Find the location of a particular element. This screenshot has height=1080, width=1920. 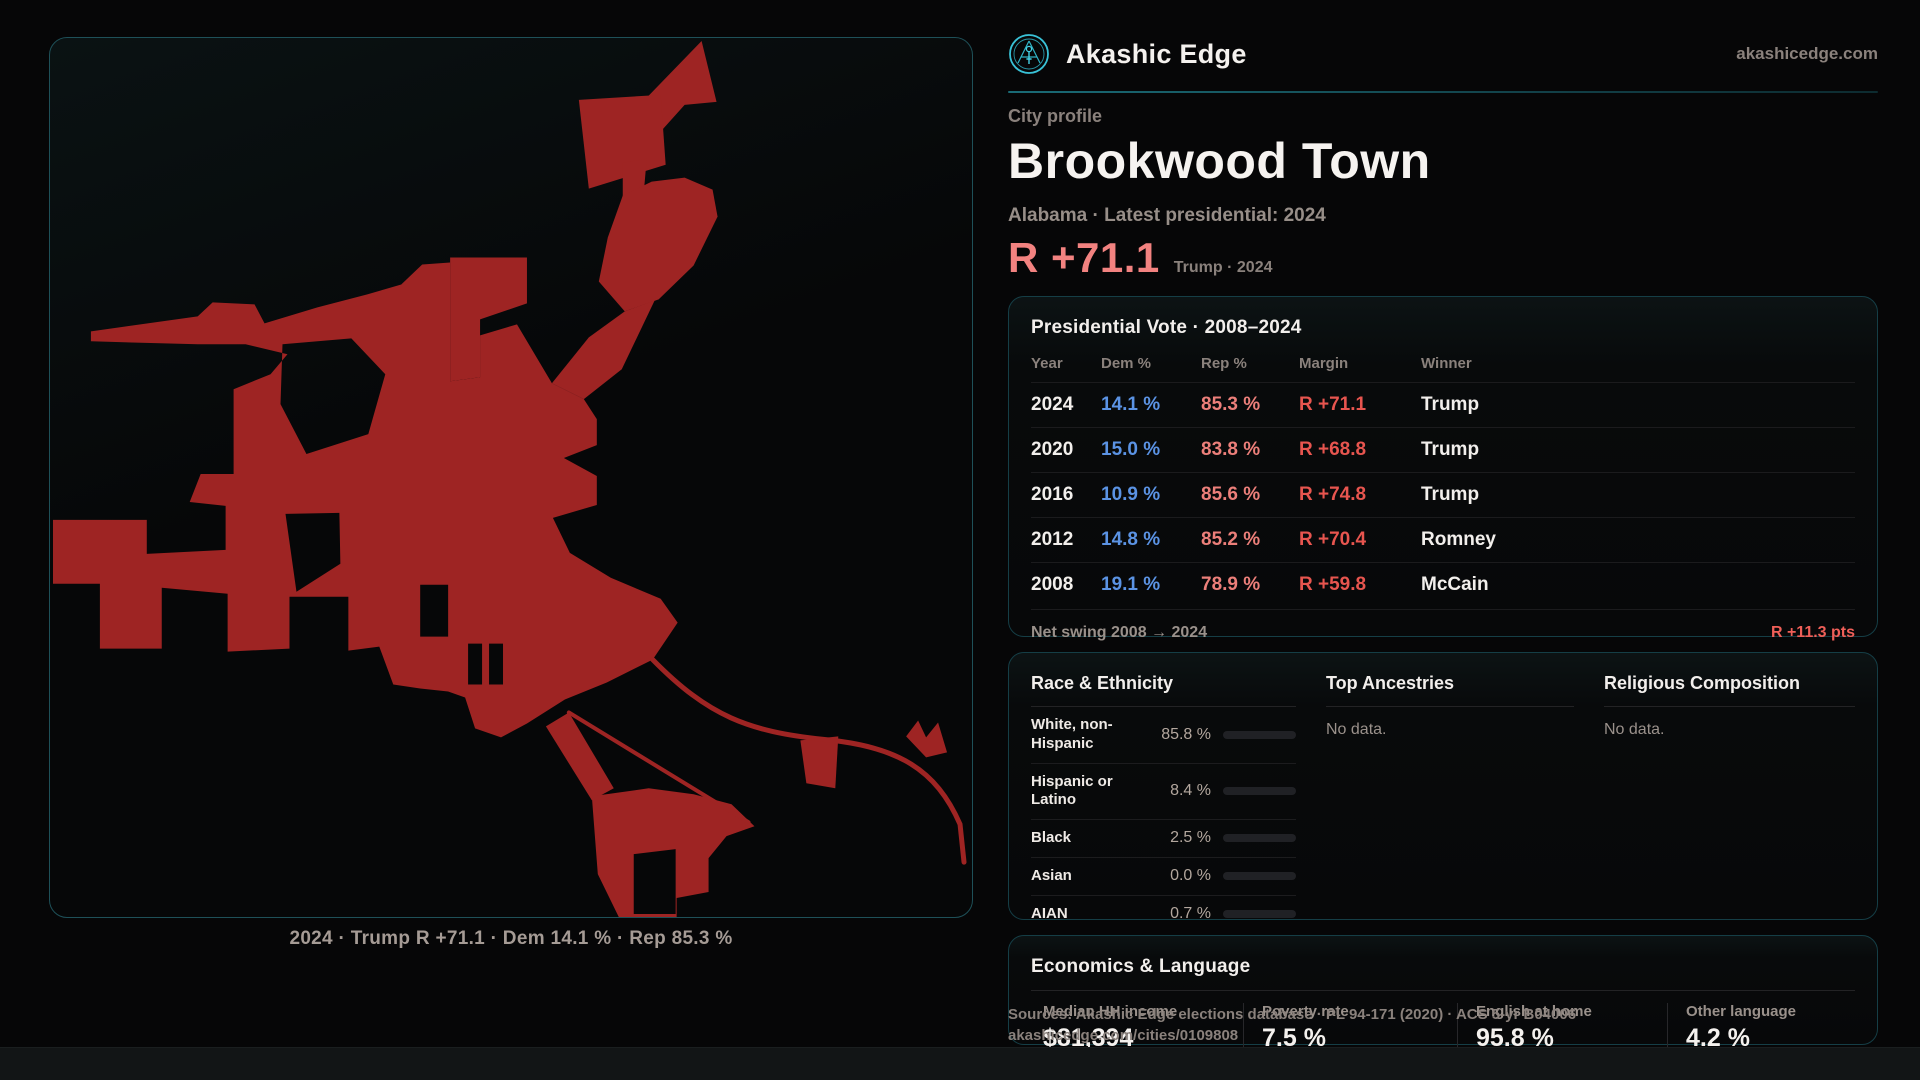

cell-dem: 19.1 % is located at coordinates (1131, 584).